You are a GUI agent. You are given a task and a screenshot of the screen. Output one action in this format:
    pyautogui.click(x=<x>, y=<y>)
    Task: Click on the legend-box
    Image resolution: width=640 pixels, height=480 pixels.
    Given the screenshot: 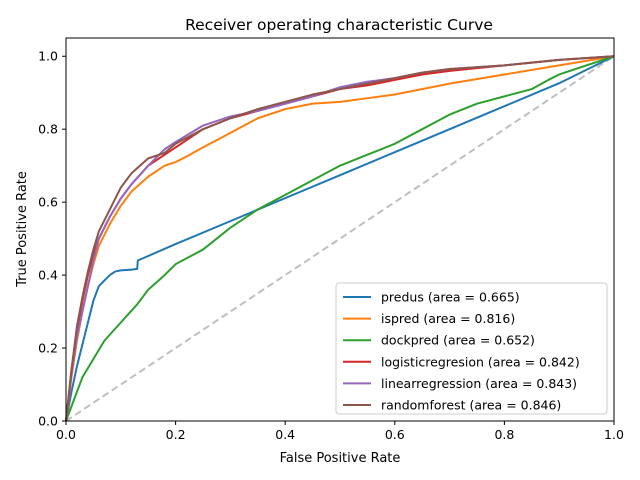 What is the action you would take?
    pyautogui.click(x=471, y=348)
    